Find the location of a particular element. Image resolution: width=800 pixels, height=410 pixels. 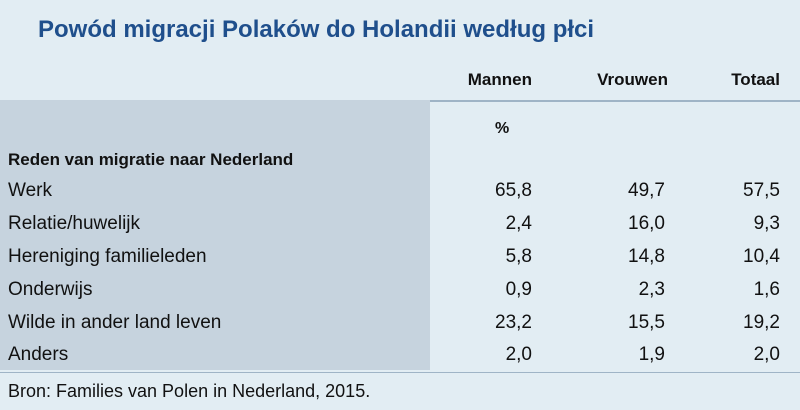

row-label: Hereniging familieleden is located at coordinates (107, 256).